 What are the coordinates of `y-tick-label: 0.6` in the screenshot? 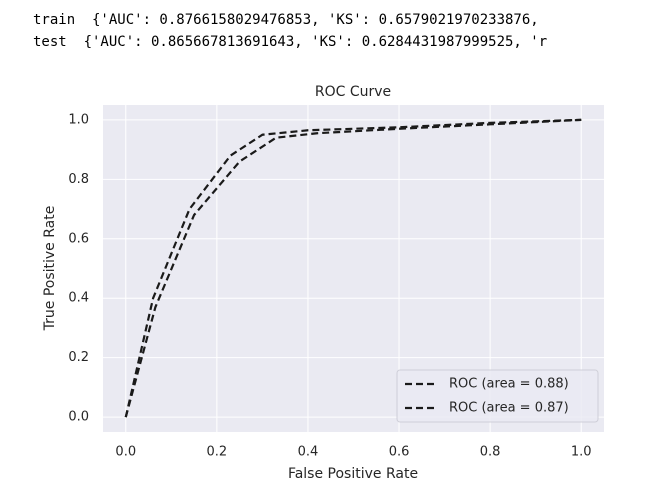 It's located at (78, 238).